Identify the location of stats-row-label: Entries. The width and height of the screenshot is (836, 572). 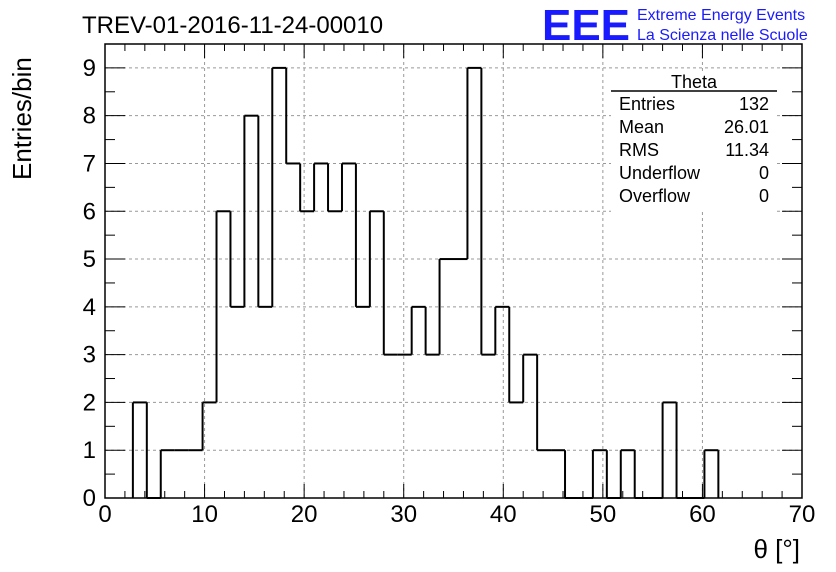
(647, 104).